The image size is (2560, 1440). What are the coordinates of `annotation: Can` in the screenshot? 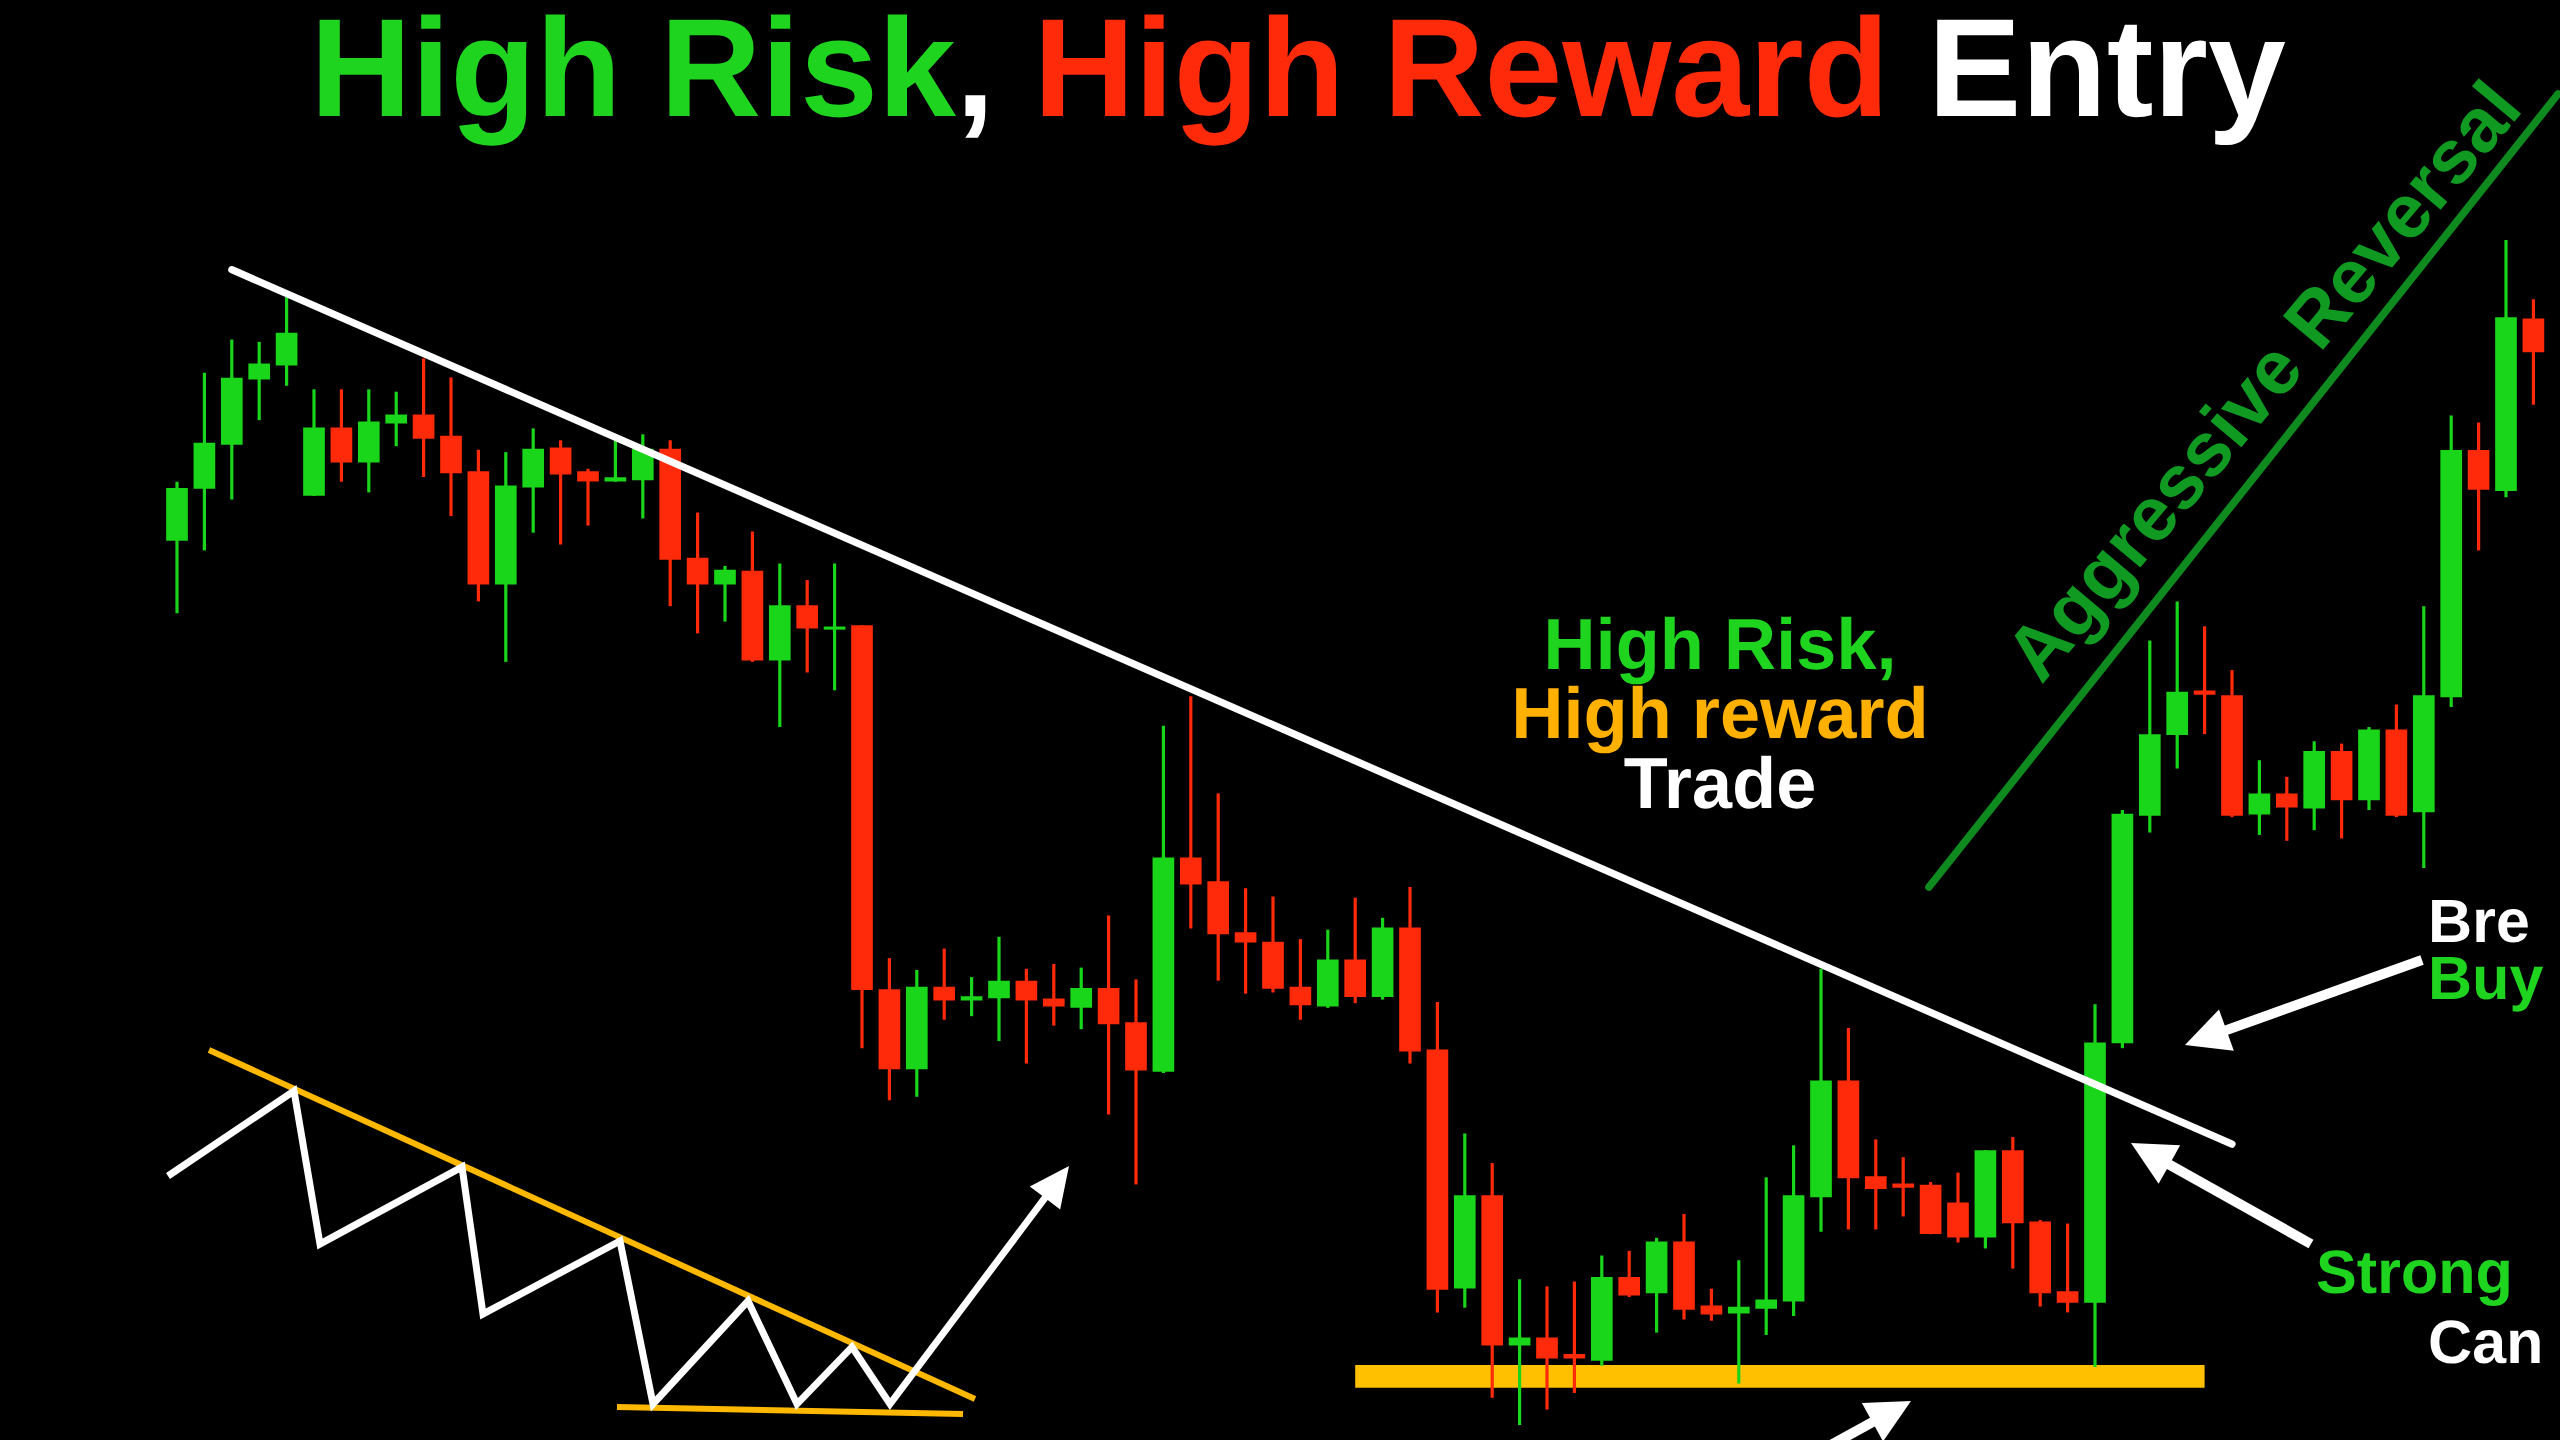 It's located at (2485, 1342).